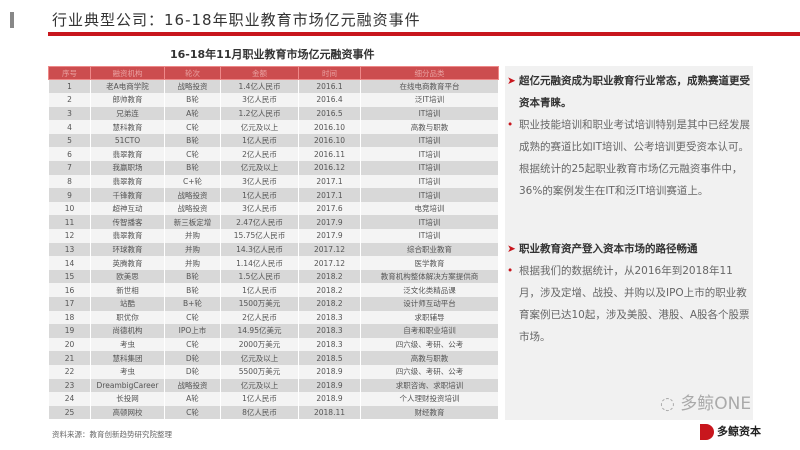 Image resolution: width=800 pixels, height=450 pixels. What do you see at coordinates (429, 276) in the screenshot?
I see `table-cell: 教育机构整体解决方案提供商` at bounding box center [429, 276].